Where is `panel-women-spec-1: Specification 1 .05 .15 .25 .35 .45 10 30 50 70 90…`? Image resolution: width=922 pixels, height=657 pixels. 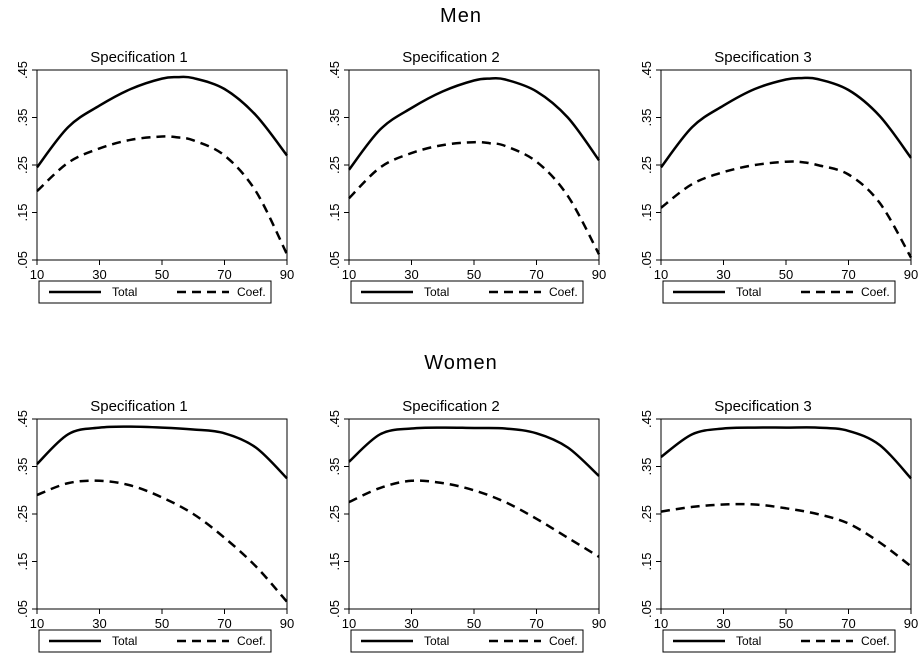
panel-women-spec-1: Specification 1 .05 .15 .25 .35 .45 10 30 50 70 90… is located at coordinates (154, 525).